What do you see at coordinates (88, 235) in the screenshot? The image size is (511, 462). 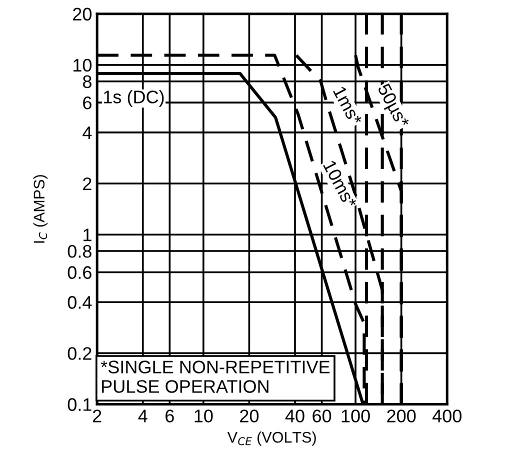 I see `y-tick-label: 1` at bounding box center [88, 235].